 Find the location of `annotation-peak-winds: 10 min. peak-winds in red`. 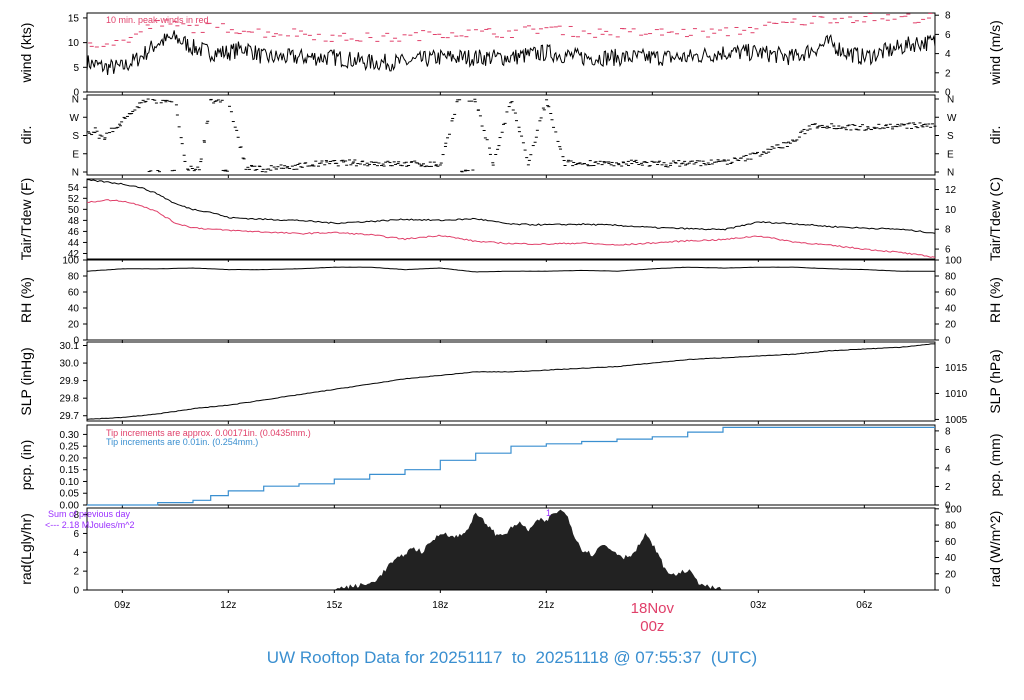

annotation-peak-winds: 10 min. peak-winds in red is located at coordinates (157, 20).